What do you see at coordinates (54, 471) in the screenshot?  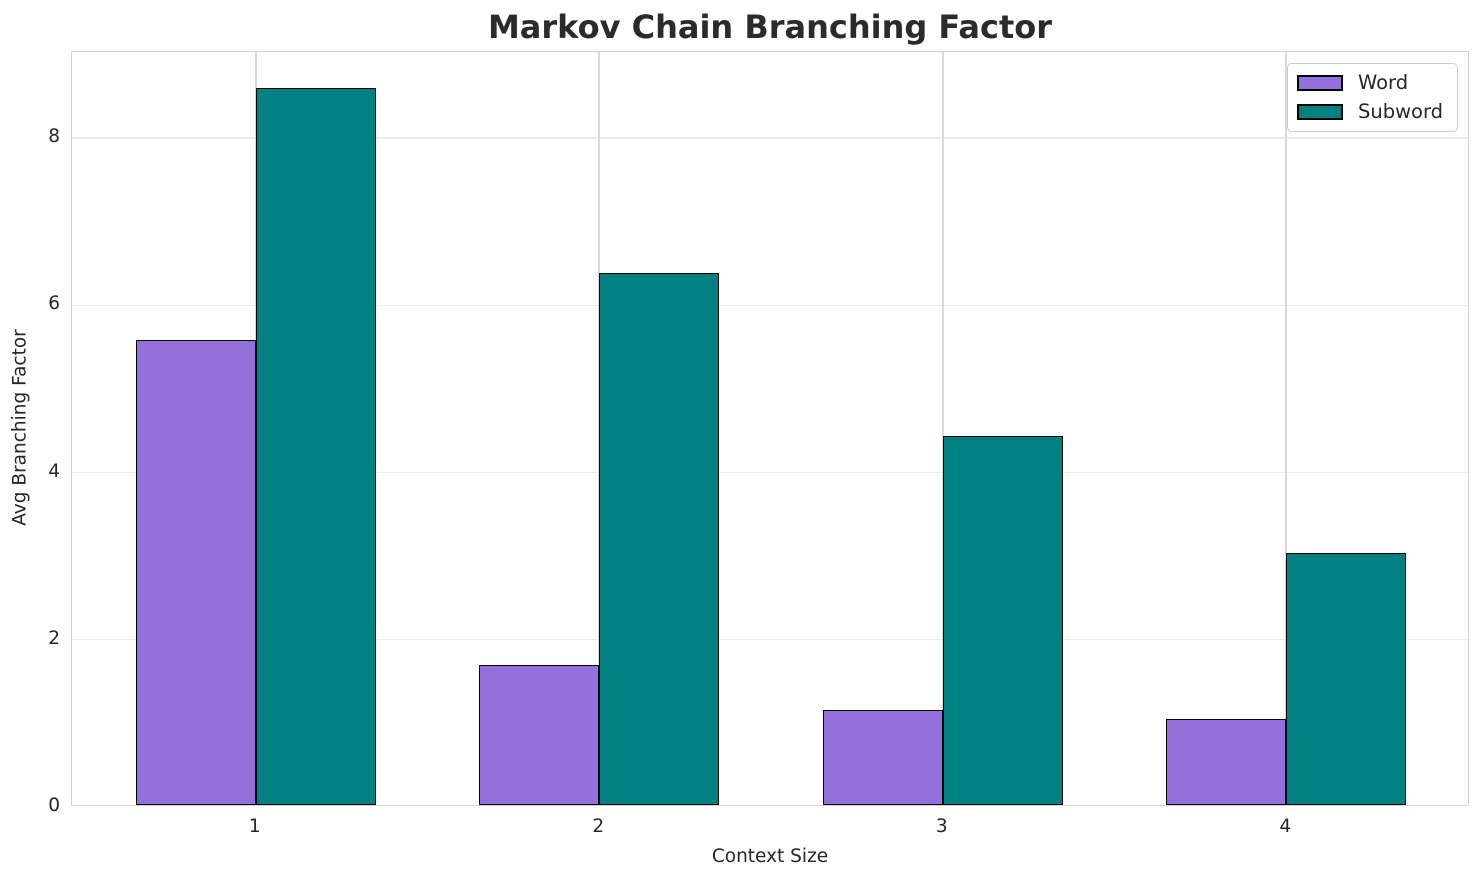 I see `y-tick-label: 4` at bounding box center [54, 471].